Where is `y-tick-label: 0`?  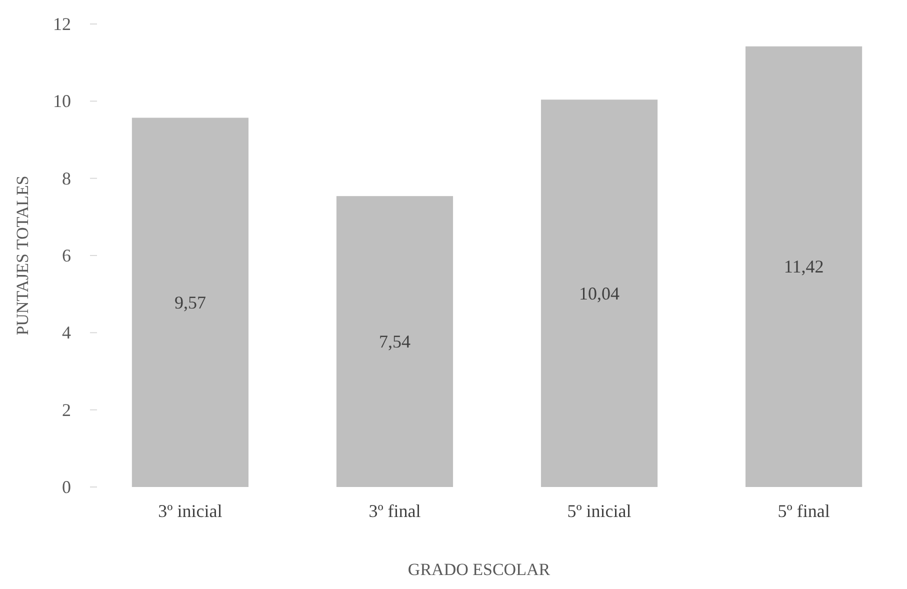
y-tick-label: 0 is located at coordinates (66, 487).